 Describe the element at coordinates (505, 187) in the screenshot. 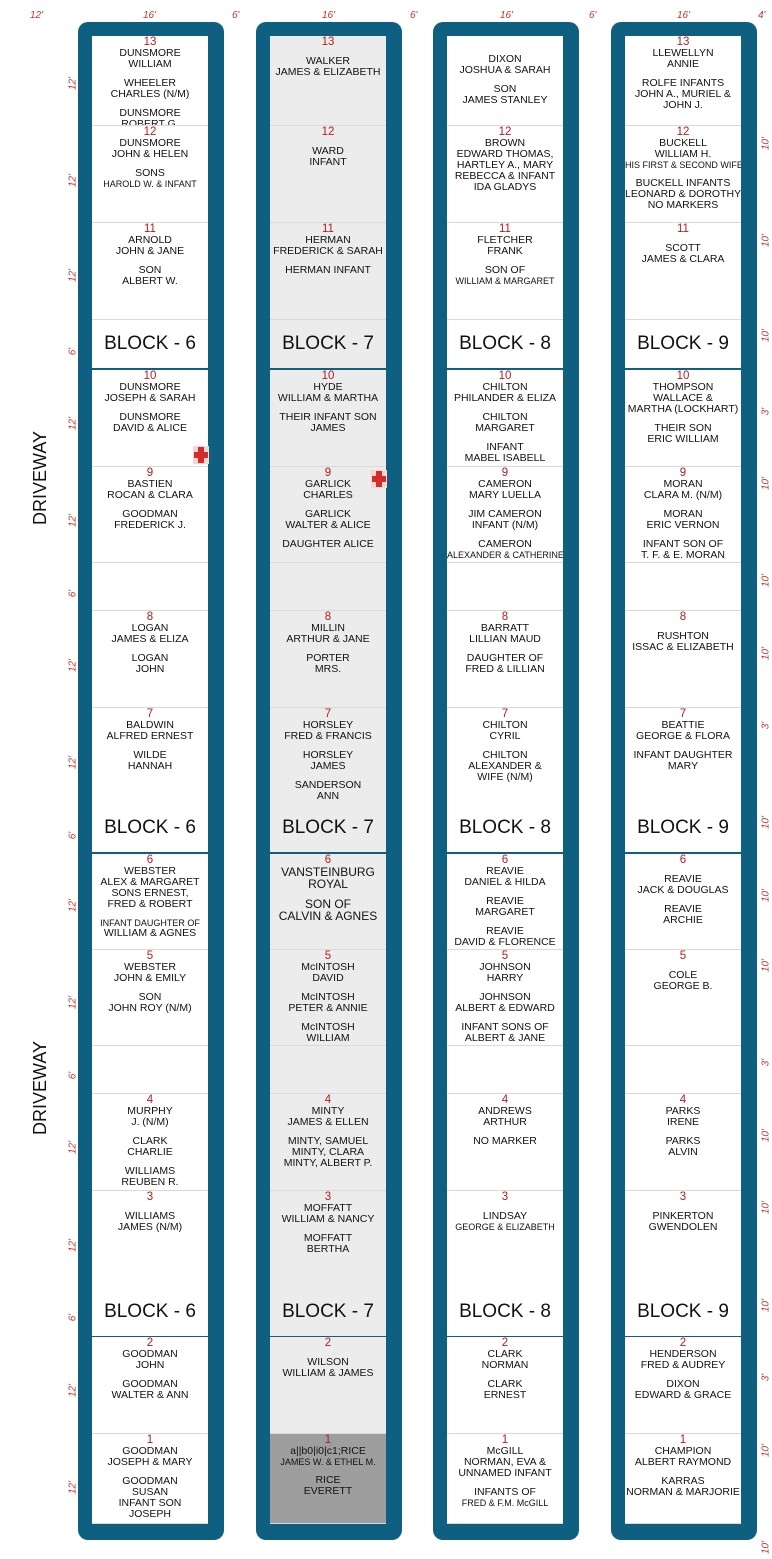

I see `plot-name: IDA GLADYS` at that location.